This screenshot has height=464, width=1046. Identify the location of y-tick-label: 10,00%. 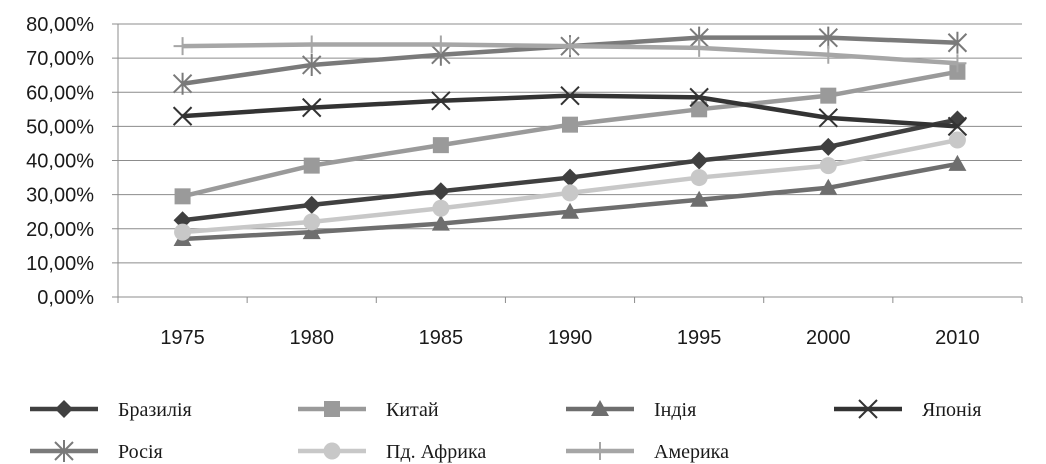
(60, 264).